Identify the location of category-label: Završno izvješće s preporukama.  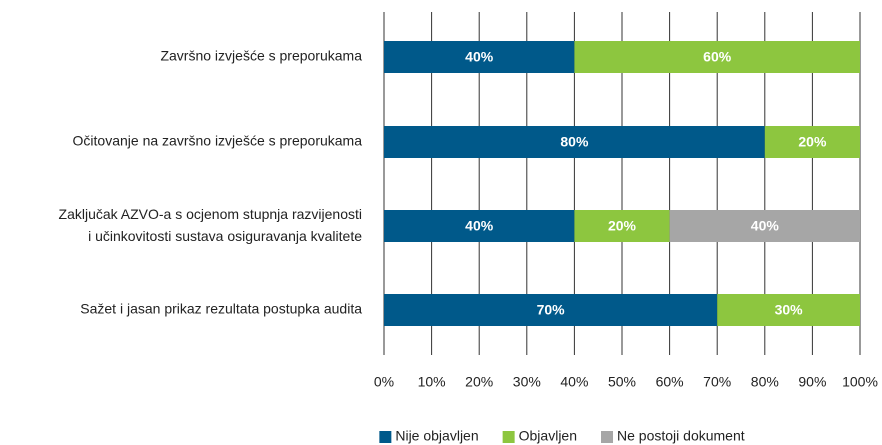
(261, 56).